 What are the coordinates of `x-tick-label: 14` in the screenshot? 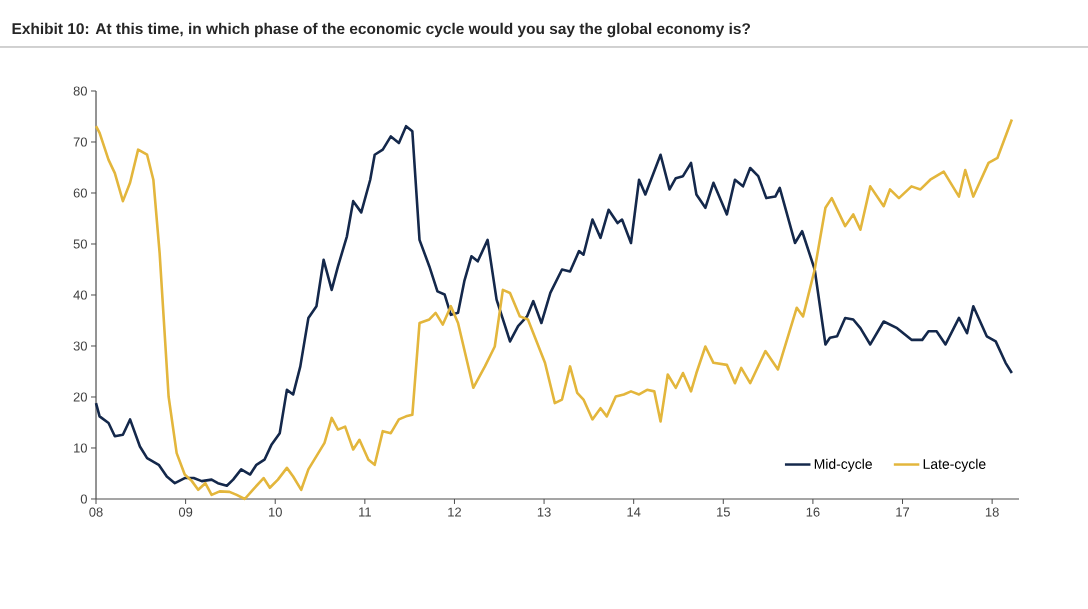 It's located at (634, 512).